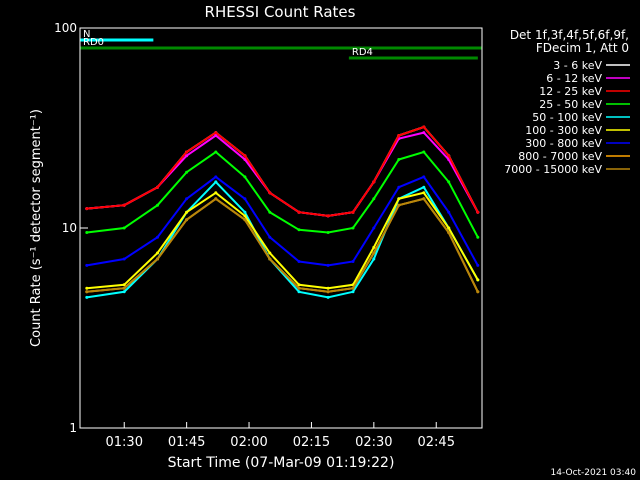 The image size is (640, 480). I want to click on y-tick-label: 1, so click(73, 428).